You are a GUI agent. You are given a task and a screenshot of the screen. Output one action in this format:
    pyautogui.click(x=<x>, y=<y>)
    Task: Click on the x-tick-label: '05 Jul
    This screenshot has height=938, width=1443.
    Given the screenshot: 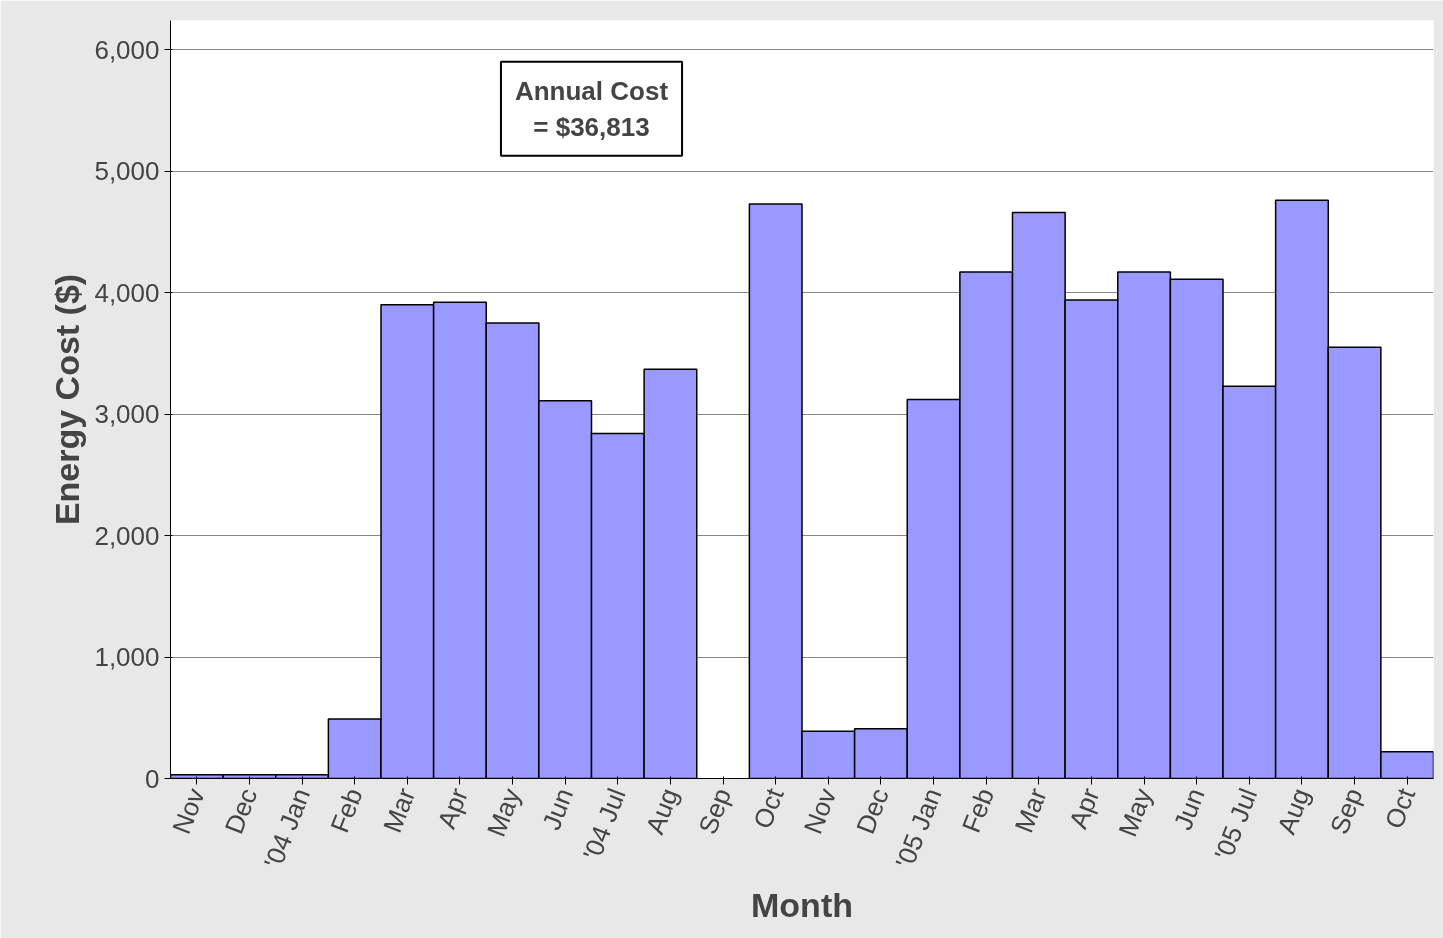 What is the action you would take?
    pyautogui.click(x=1236, y=824)
    